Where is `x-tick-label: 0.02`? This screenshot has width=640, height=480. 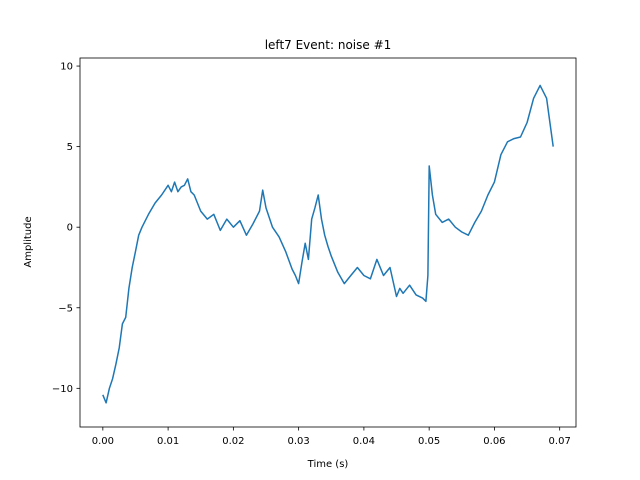
x-tick-label: 0.02 is located at coordinates (233, 441).